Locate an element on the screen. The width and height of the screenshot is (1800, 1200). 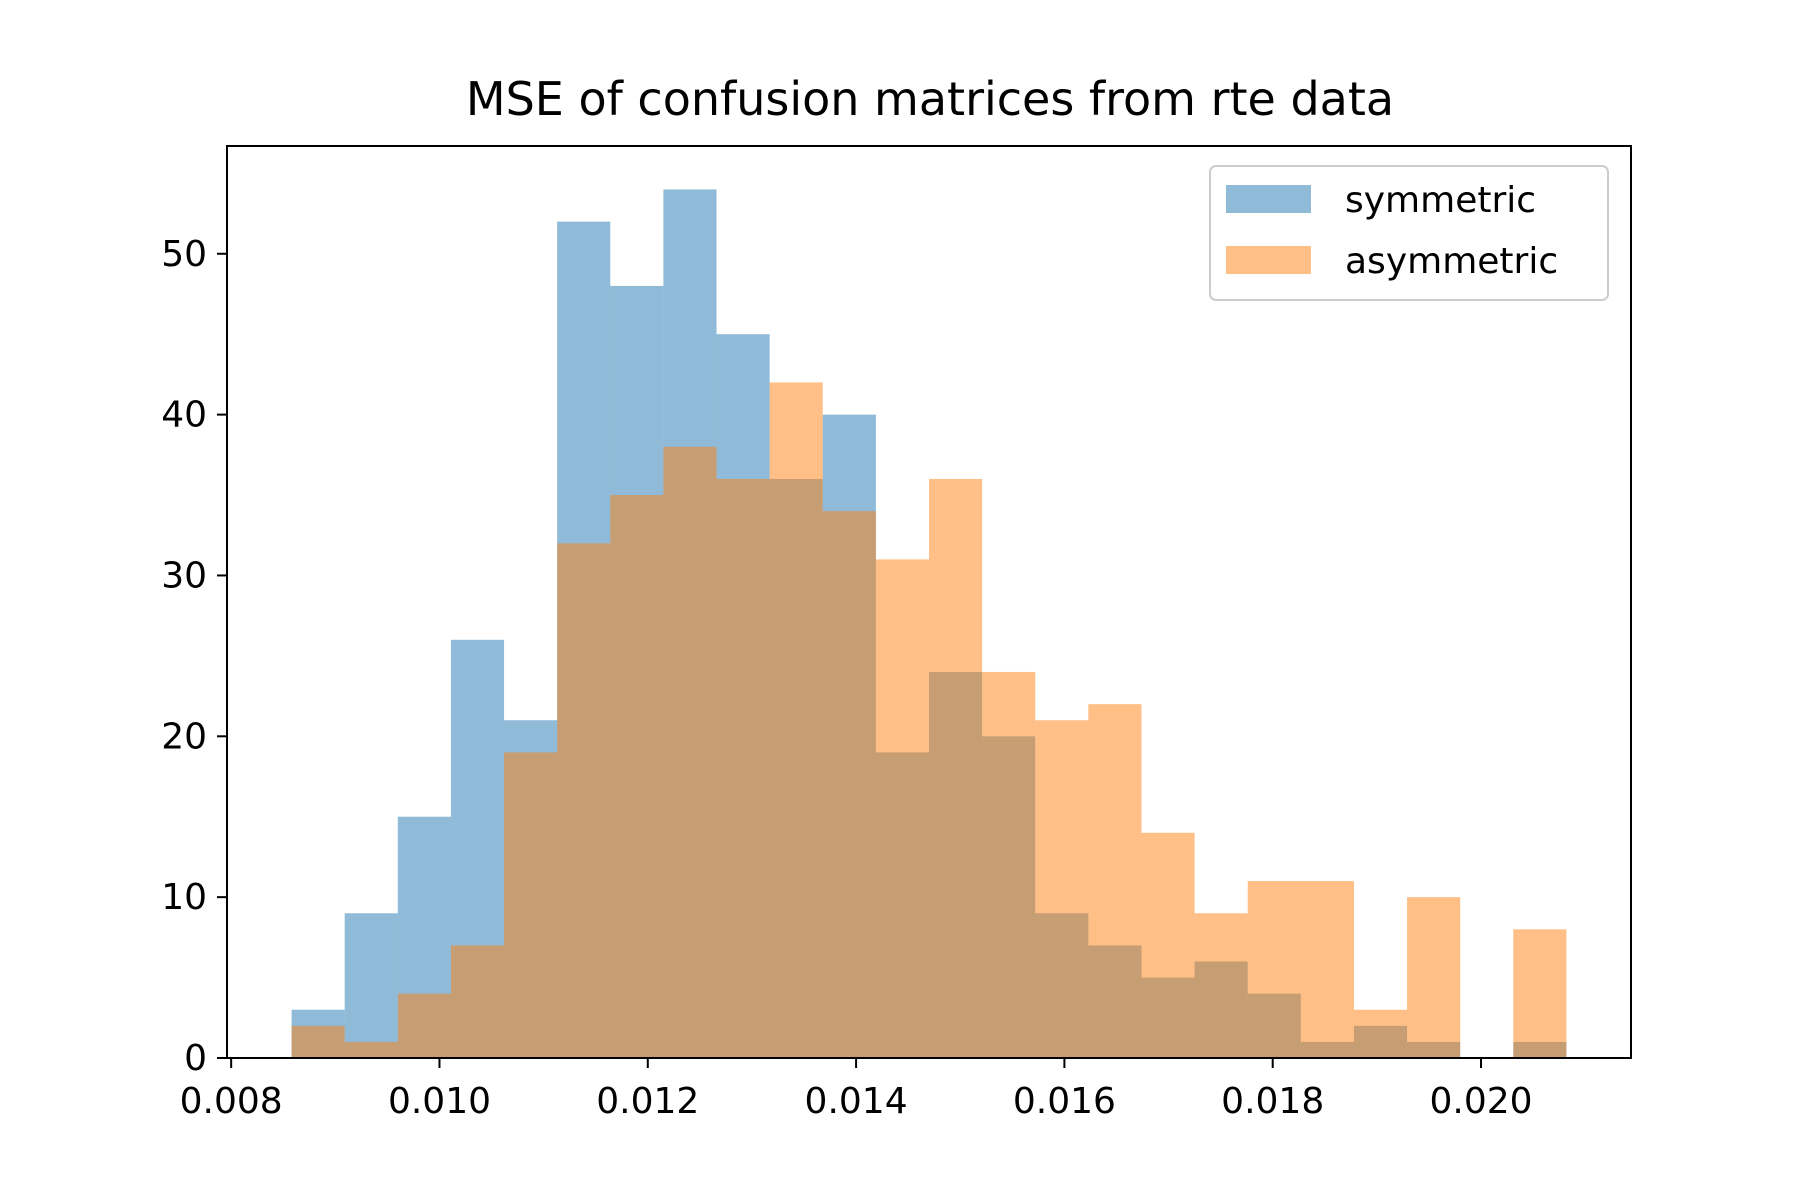
y-axis: 0 10 20 30 40 50 is located at coordinates (194, 656).